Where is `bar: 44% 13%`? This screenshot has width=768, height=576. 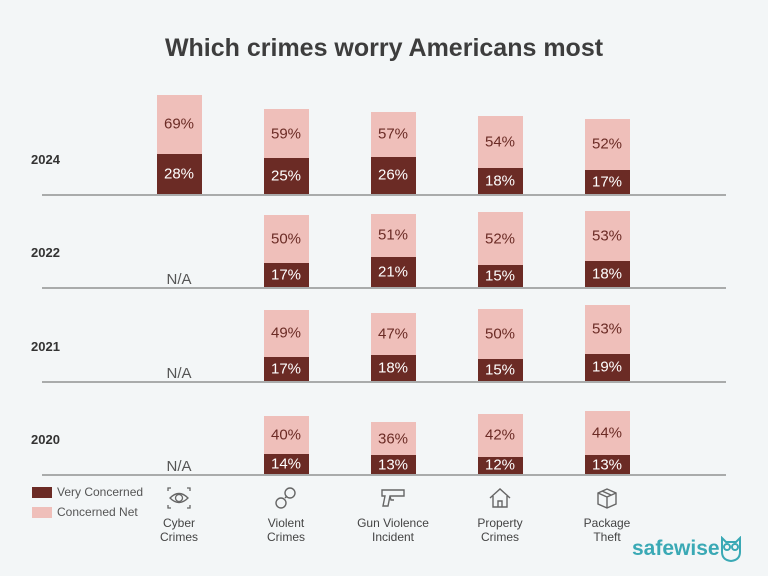
bar: 44% 13% is located at coordinates (607, 442).